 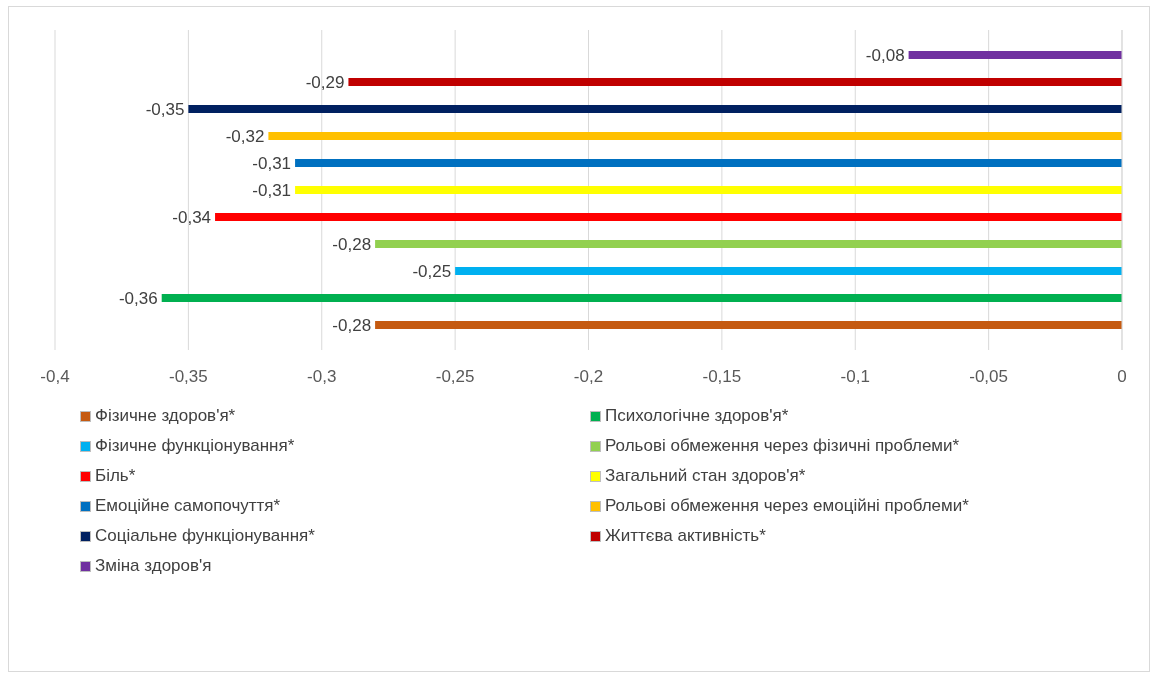 I want to click on legend-label: Рольові обмеження через емоційні проблеми*, so click(x=787, y=506).